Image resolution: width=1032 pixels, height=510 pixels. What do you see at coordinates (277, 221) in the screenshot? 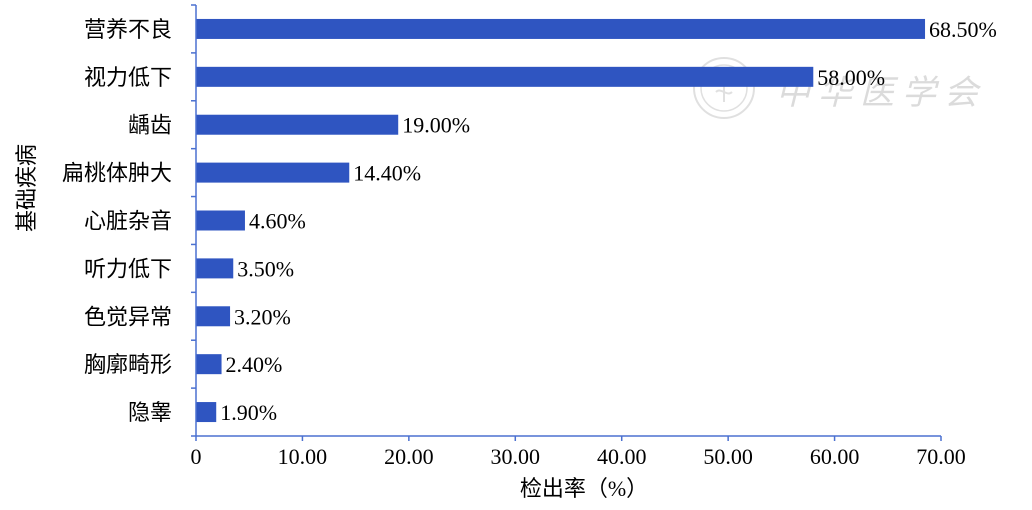
I see `data-label-5: 4.60%` at bounding box center [277, 221].